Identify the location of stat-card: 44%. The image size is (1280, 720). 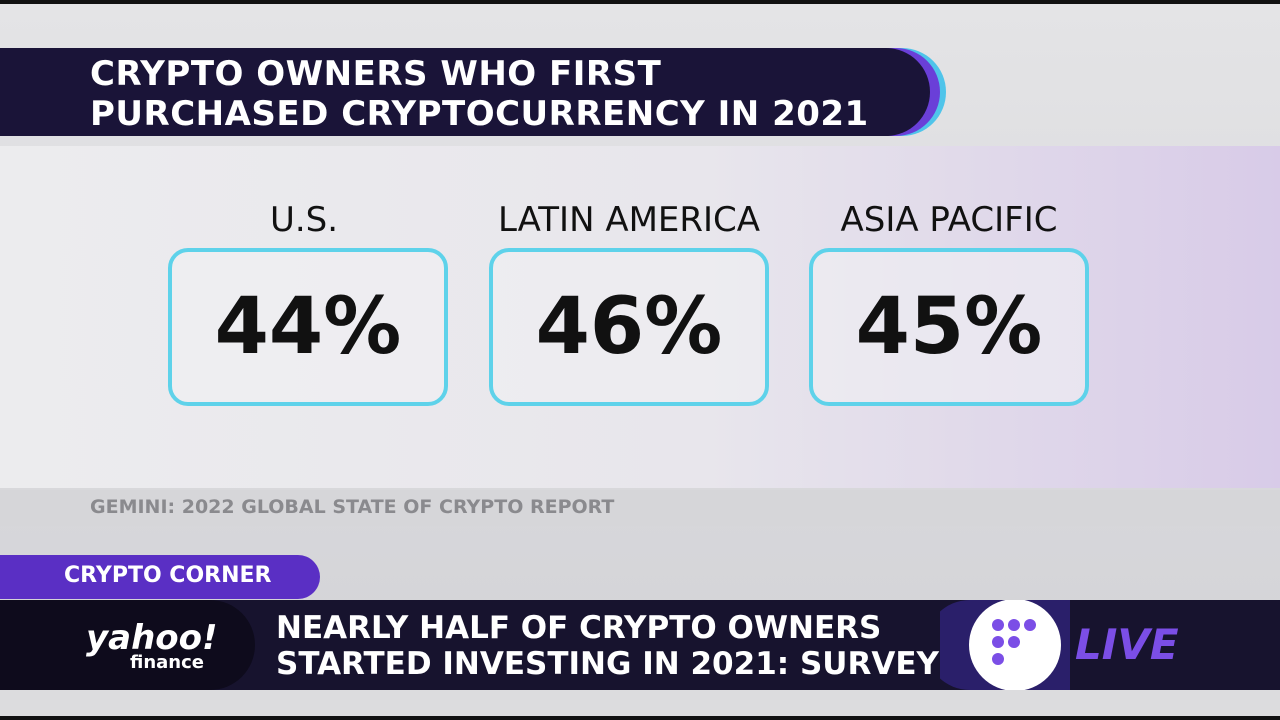
(308, 327).